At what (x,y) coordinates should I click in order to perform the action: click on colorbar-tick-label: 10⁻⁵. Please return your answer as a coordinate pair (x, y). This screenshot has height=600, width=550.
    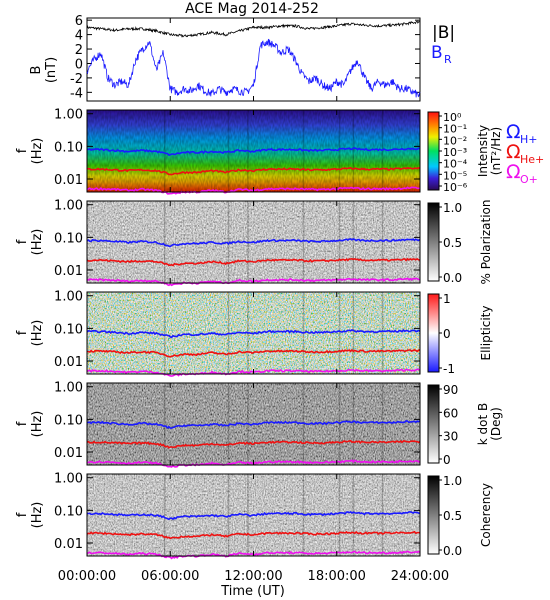
    Looking at the image, I should click on (455, 175).